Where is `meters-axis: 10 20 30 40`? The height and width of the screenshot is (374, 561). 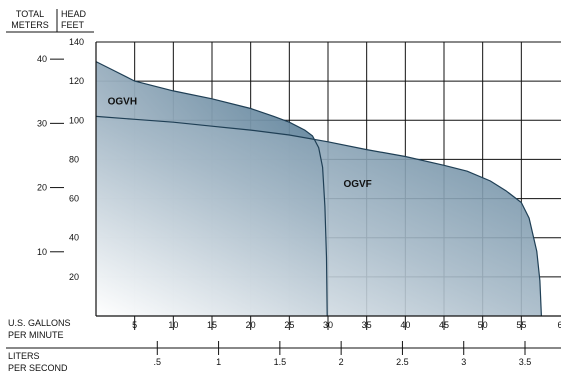
meters-axis: 10 20 30 40 is located at coordinates (50, 155).